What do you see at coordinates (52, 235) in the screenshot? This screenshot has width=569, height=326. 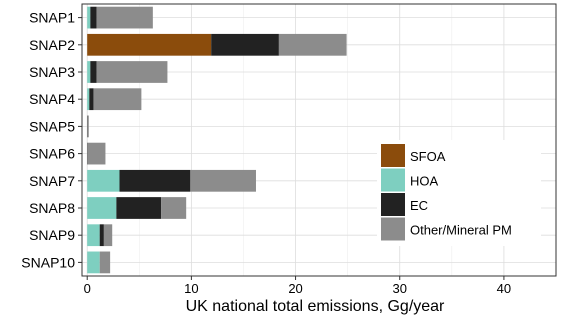 I see `y-tick-label: SNAP9` at bounding box center [52, 235].